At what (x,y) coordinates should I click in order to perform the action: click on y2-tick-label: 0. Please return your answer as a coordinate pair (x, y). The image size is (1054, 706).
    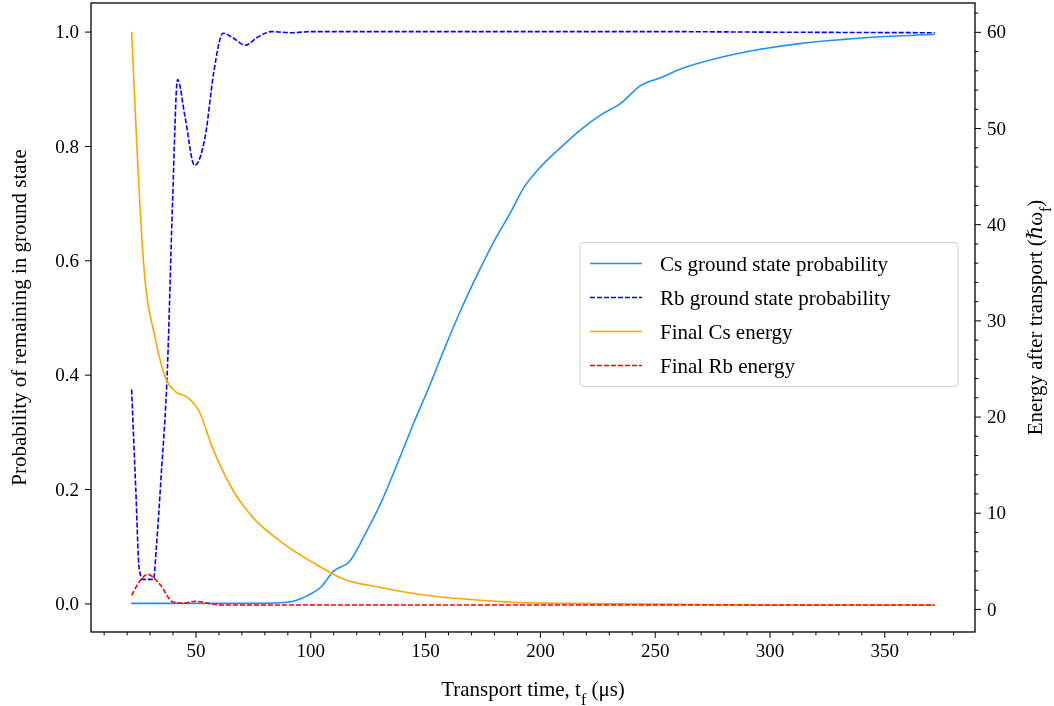
    Looking at the image, I should click on (992, 609).